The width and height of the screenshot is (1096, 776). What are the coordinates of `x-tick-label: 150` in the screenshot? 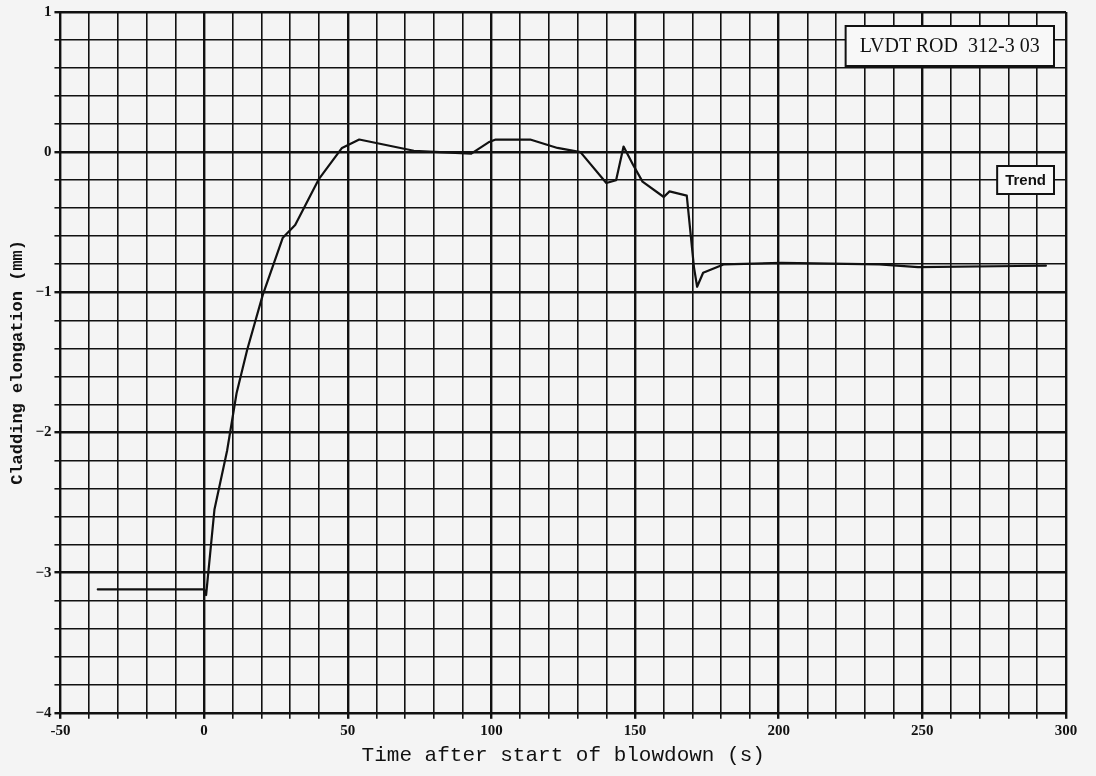 It's located at (635, 729).